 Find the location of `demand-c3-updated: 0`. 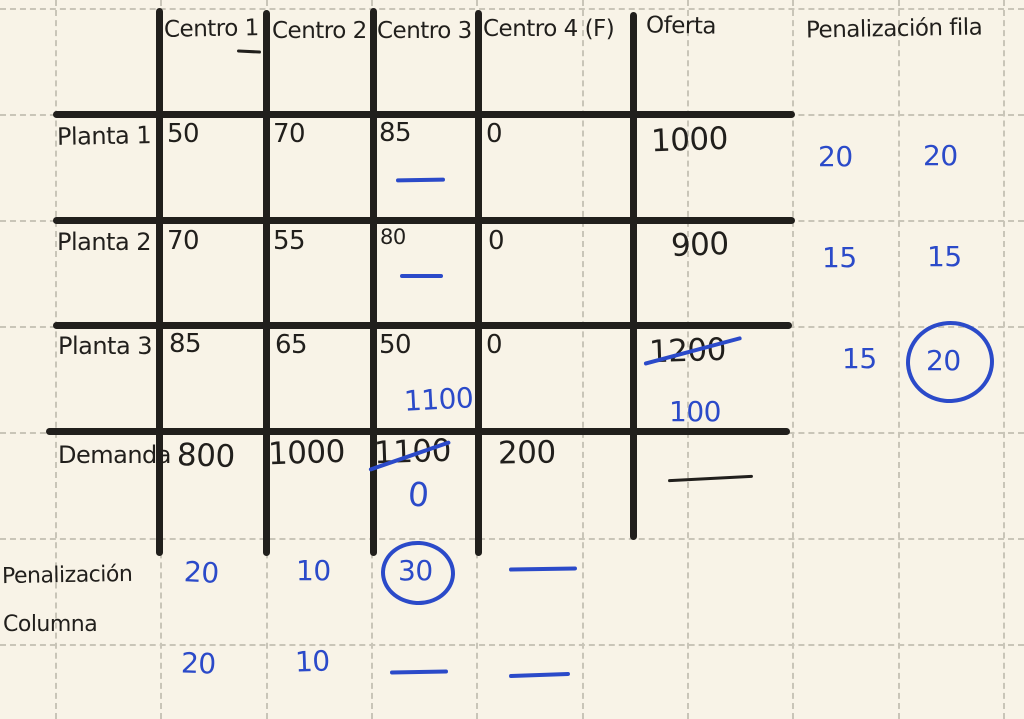

demand-c3-updated: 0 is located at coordinates (418, 494).